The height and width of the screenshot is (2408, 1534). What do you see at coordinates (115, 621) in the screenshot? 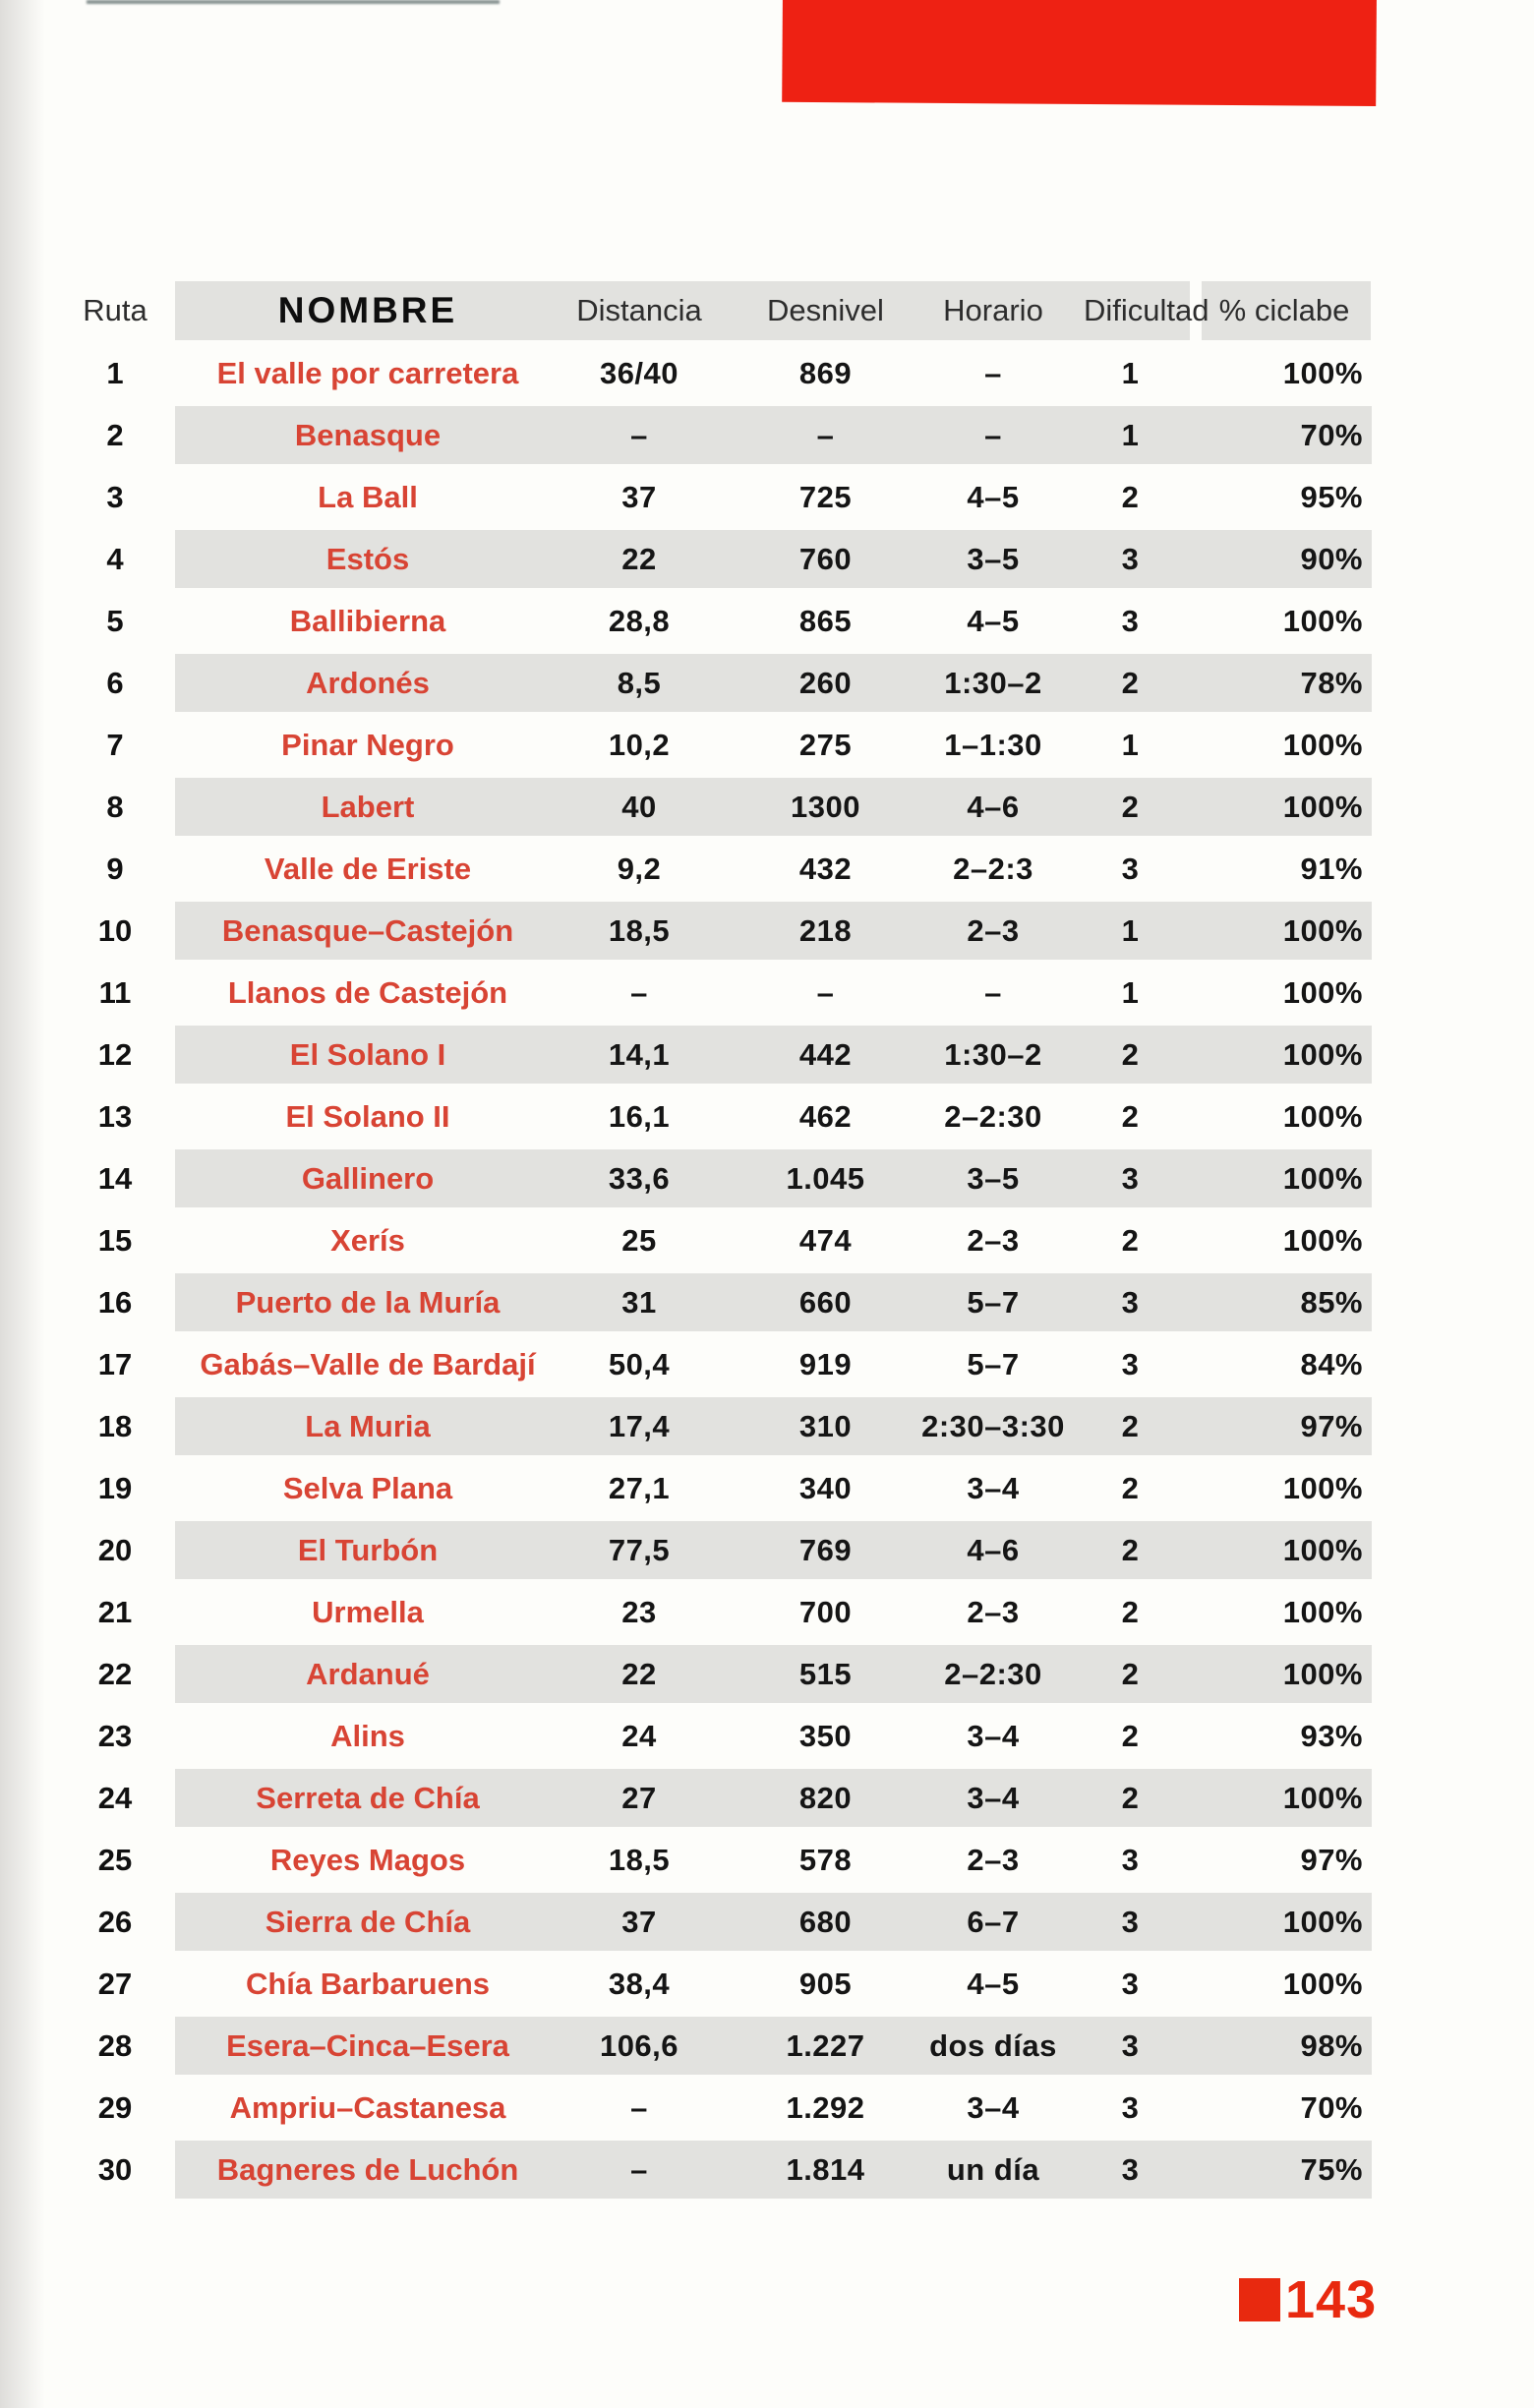
I see `route-number: 5` at bounding box center [115, 621].